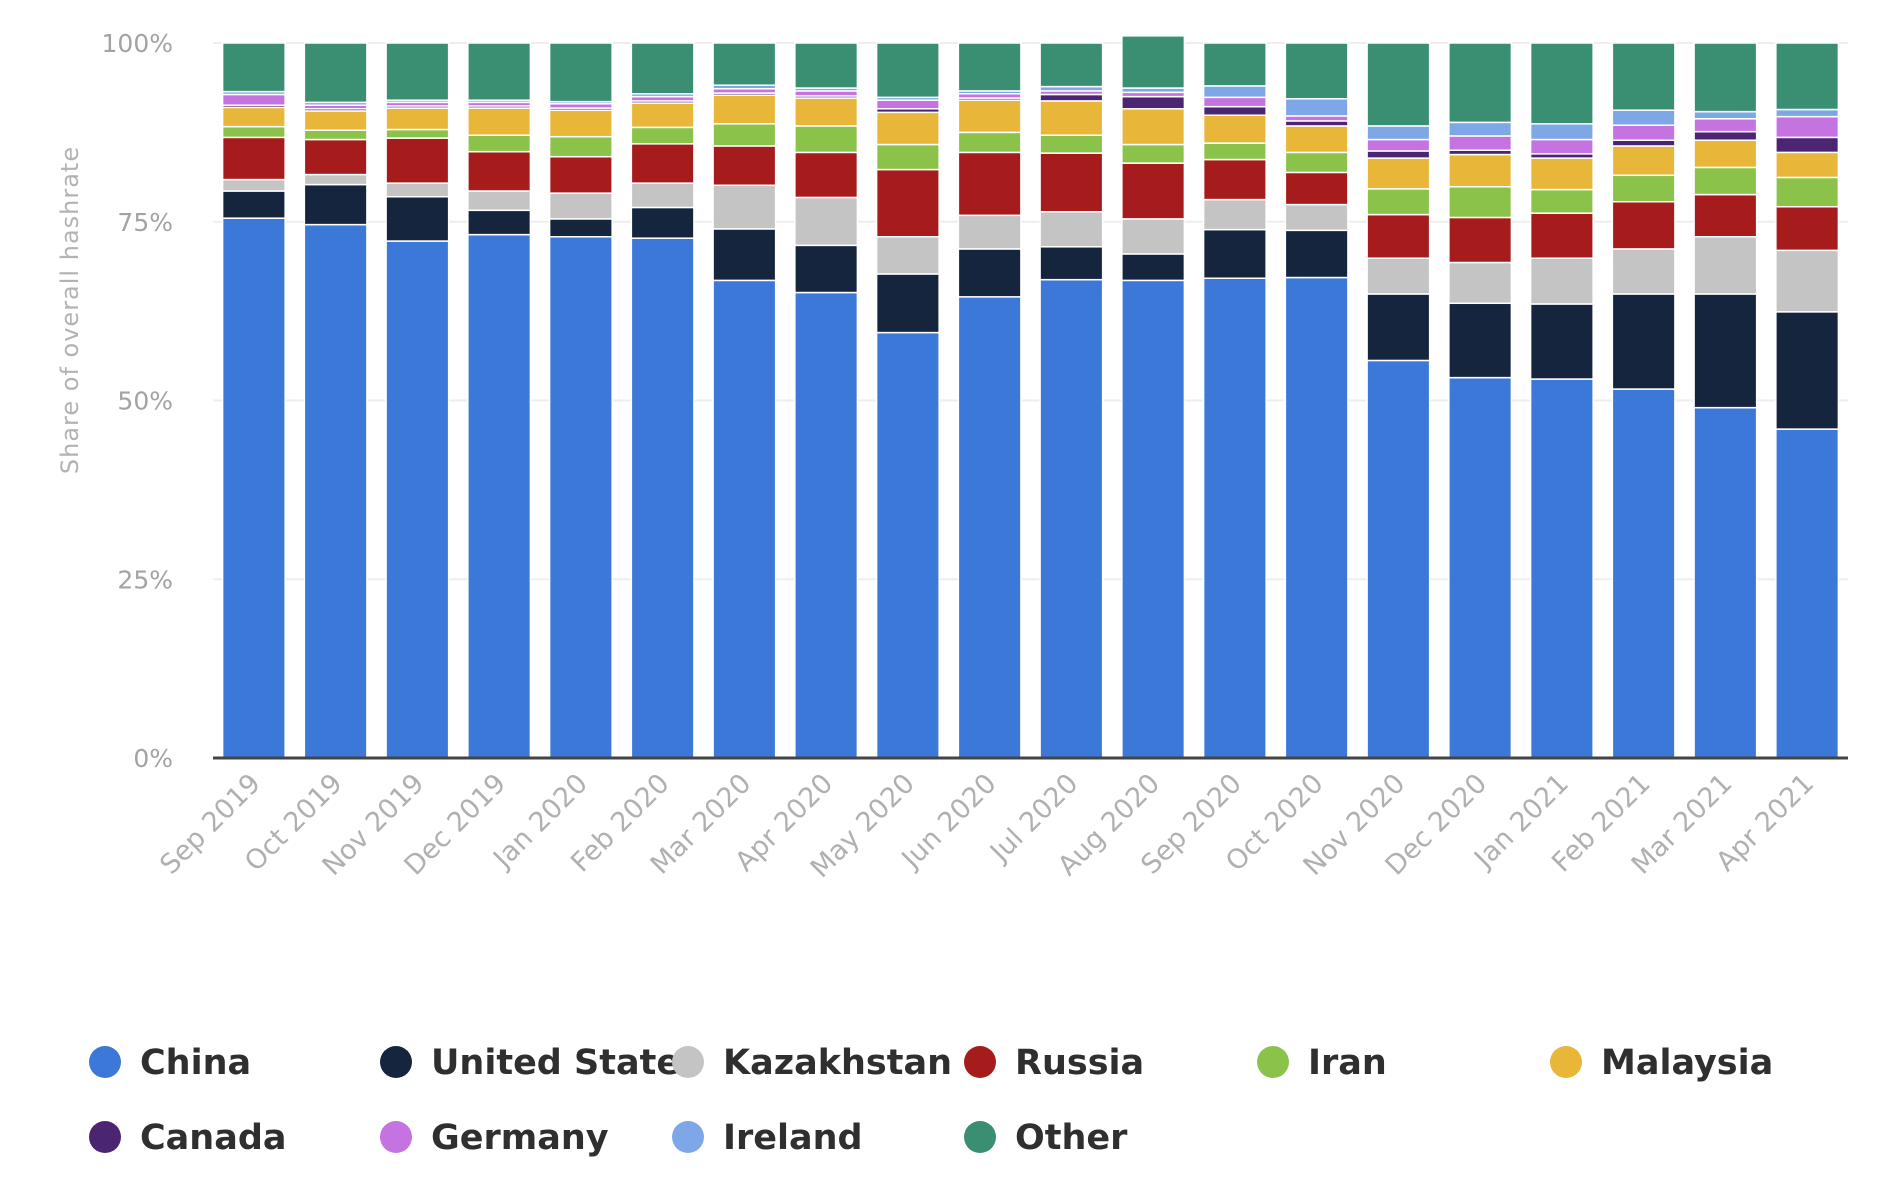  What do you see at coordinates (1071, 1138) in the screenshot?
I see `legend-label: Other` at bounding box center [1071, 1138].